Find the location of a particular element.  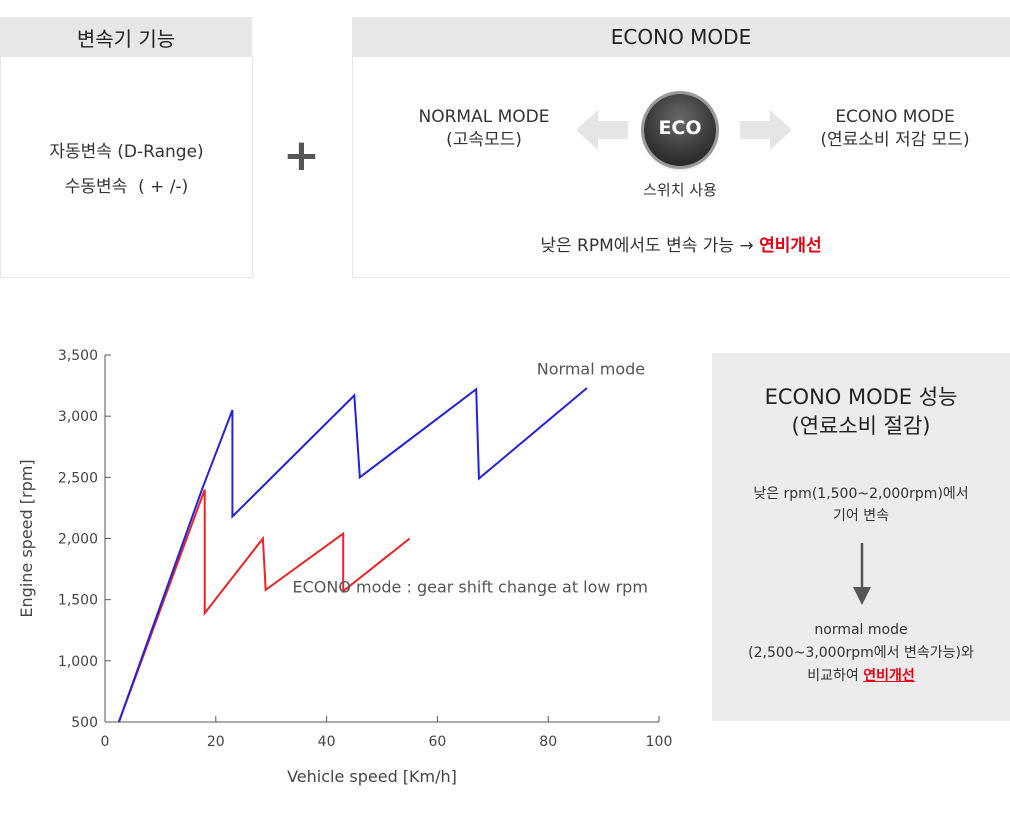

y-tick-label: 3,000 is located at coordinates (78, 417).